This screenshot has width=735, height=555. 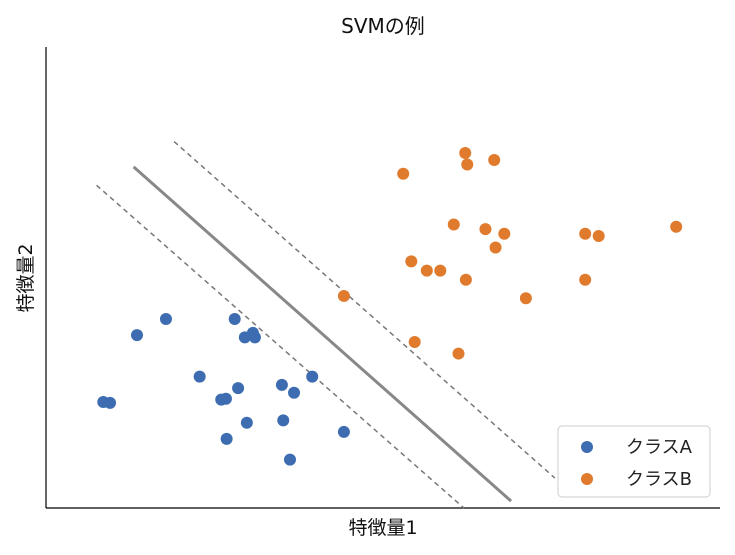 I want to click on legend-marker-class-b, so click(x=587, y=479).